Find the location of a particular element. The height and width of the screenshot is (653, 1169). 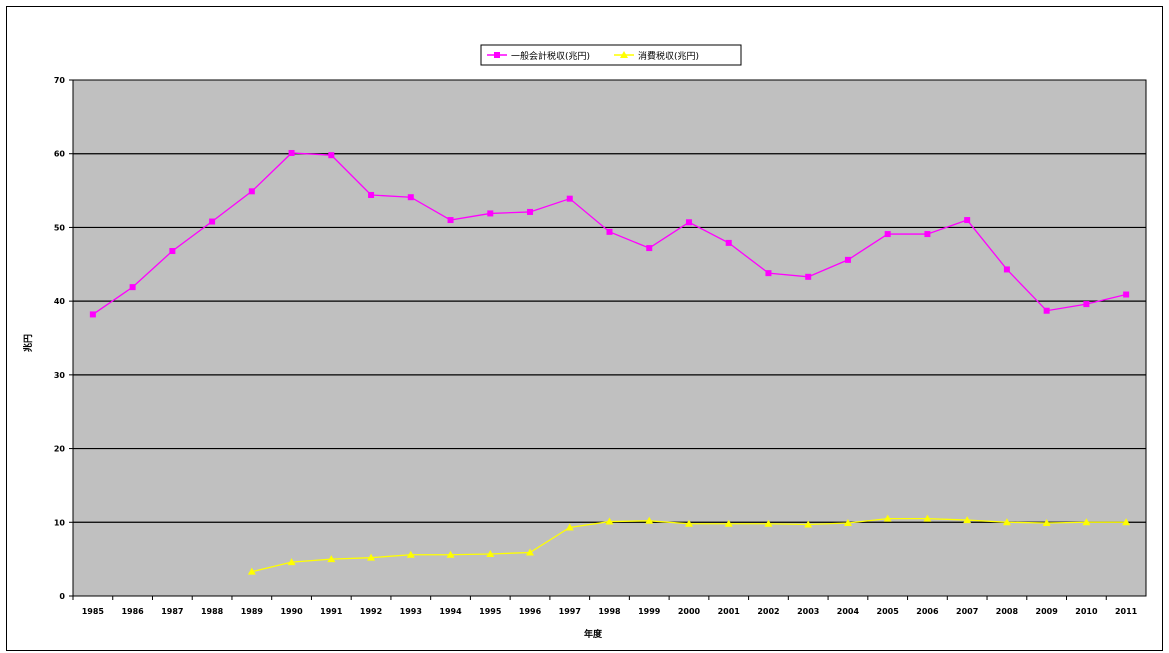

y-axis-title: 兆円 is located at coordinates (28, 343).